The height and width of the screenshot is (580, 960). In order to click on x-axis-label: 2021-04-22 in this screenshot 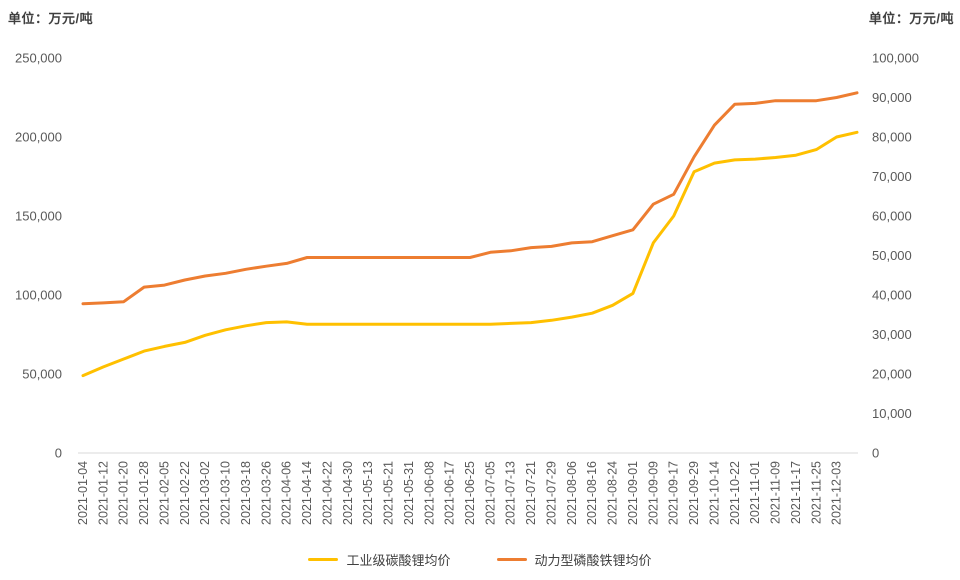, I will do `click(327, 493)`.